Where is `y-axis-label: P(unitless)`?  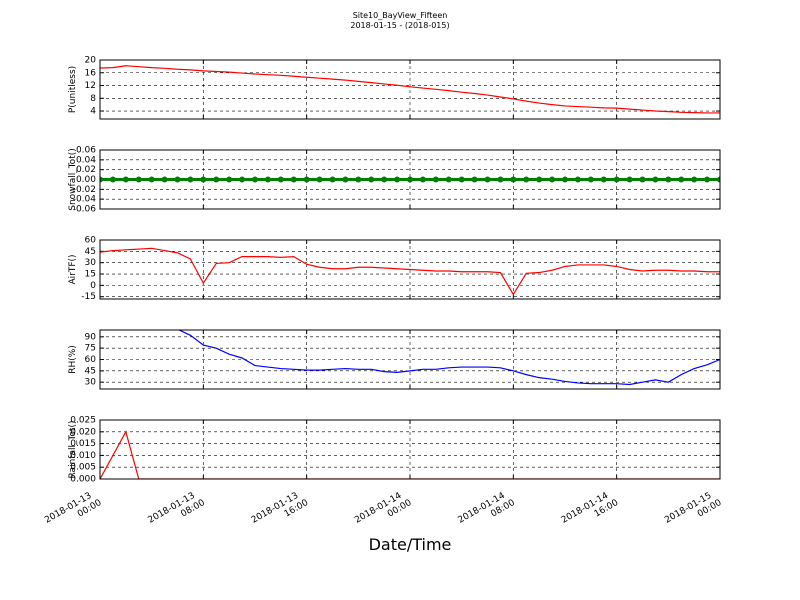
y-axis-label: P(unitless) is located at coordinates (73, 89).